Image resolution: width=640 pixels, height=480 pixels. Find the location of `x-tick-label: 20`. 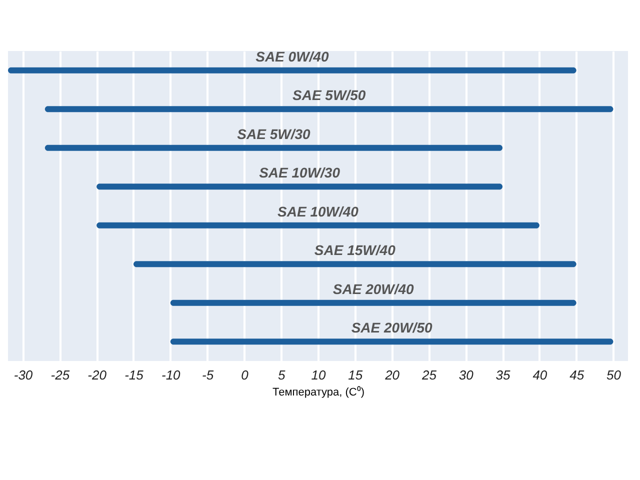

x-tick-label: 20 is located at coordinates (392, 375).